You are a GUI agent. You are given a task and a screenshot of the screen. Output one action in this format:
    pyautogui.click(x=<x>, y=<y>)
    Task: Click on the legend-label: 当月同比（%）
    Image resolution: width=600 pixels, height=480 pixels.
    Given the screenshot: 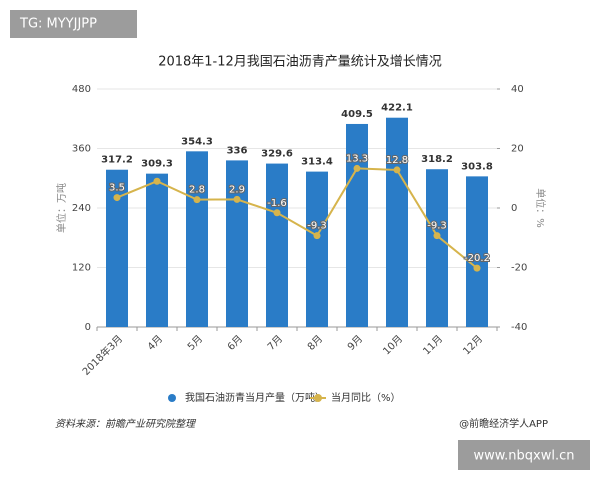 What is the action you would take?
    pyautogui.click(x=366, y=397)
    